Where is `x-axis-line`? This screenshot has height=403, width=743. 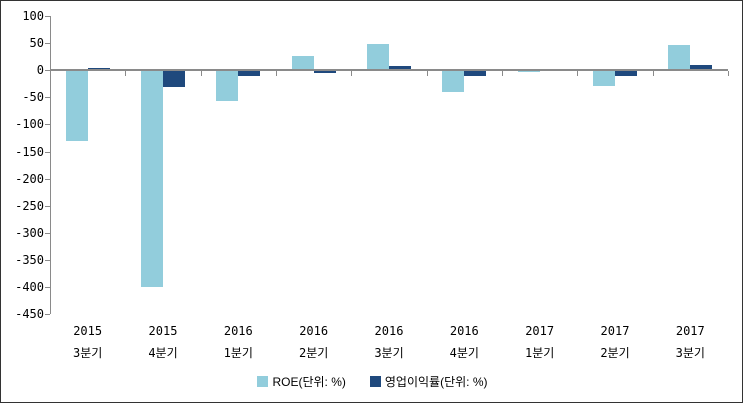 x-axis-line is located at coordinates (389, 70).